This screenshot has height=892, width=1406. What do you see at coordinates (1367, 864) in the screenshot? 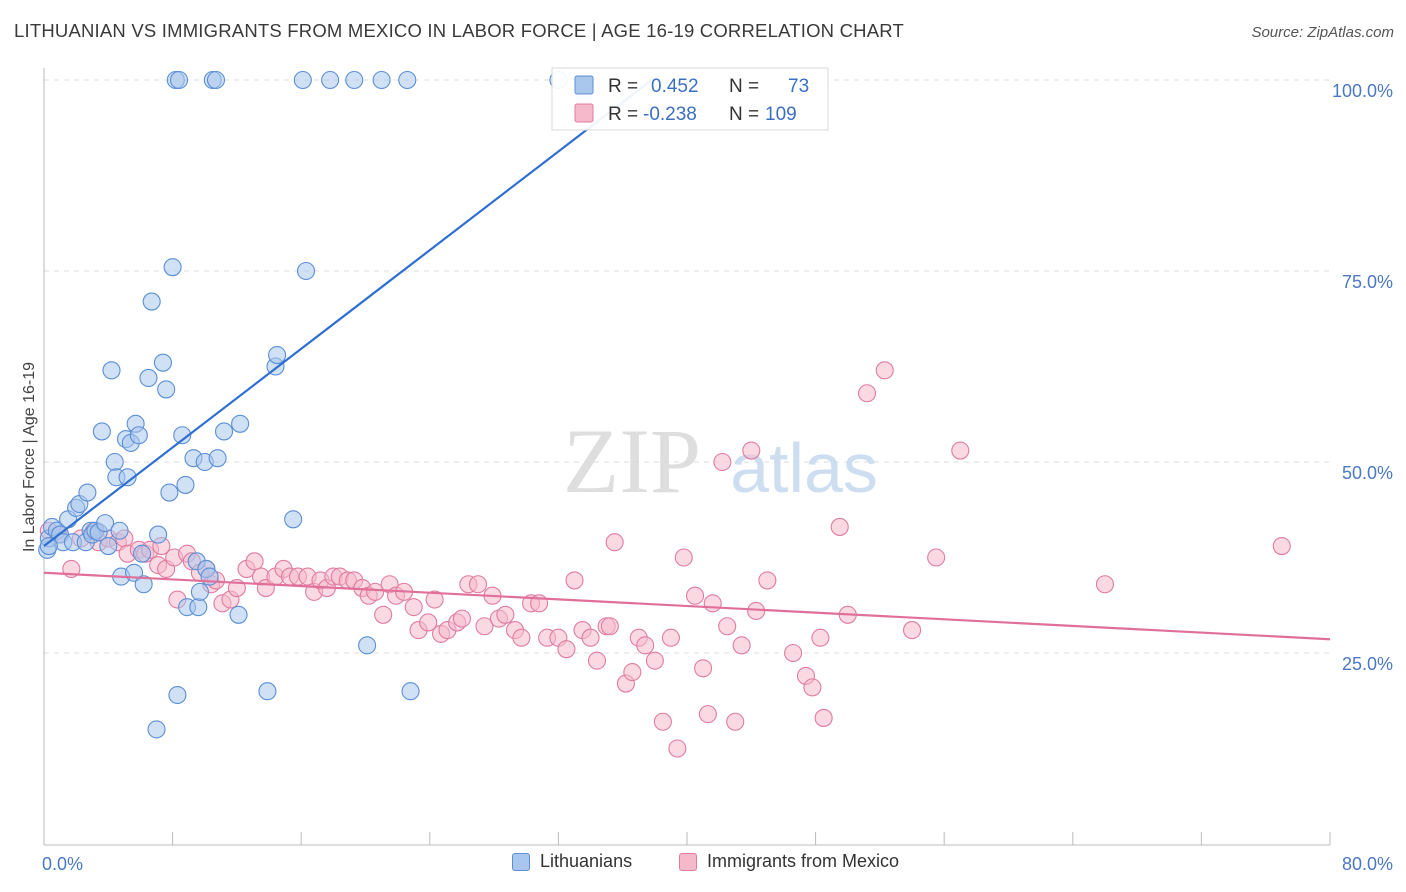
I see `x-tick-label: 80.0%` at bounding box center [1367, 864].